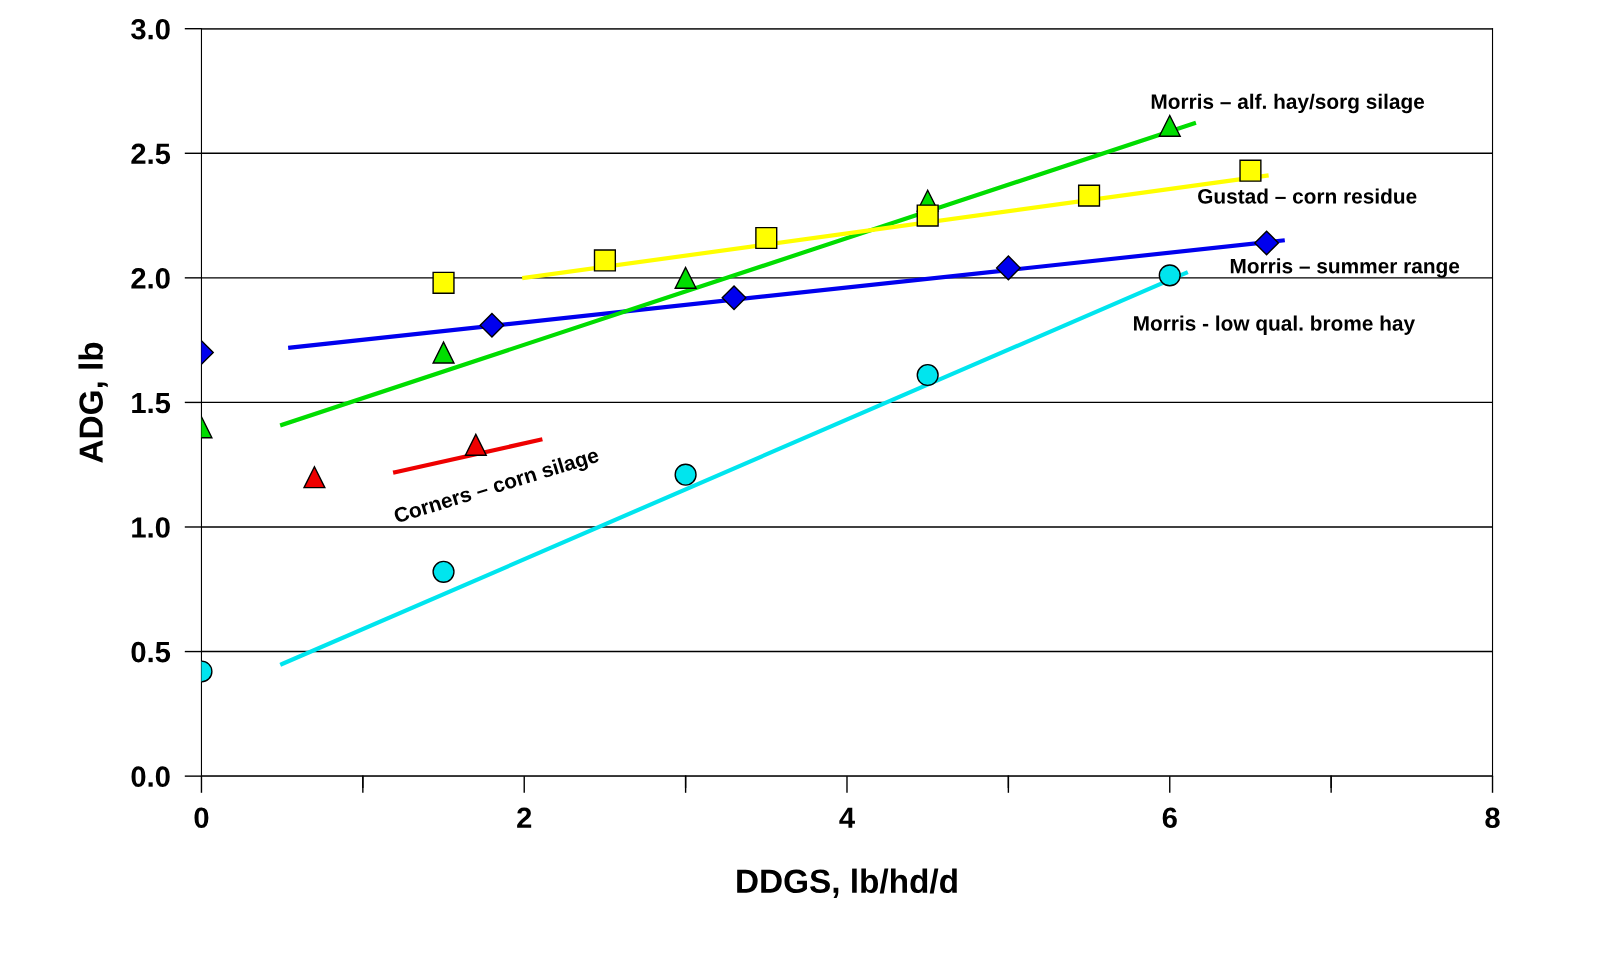 The image size is (1604, 957). What do you see at coordinates (847, 817) in the screenshot?
I see `x-tick-label: 4` at bounding box center [847, 817].